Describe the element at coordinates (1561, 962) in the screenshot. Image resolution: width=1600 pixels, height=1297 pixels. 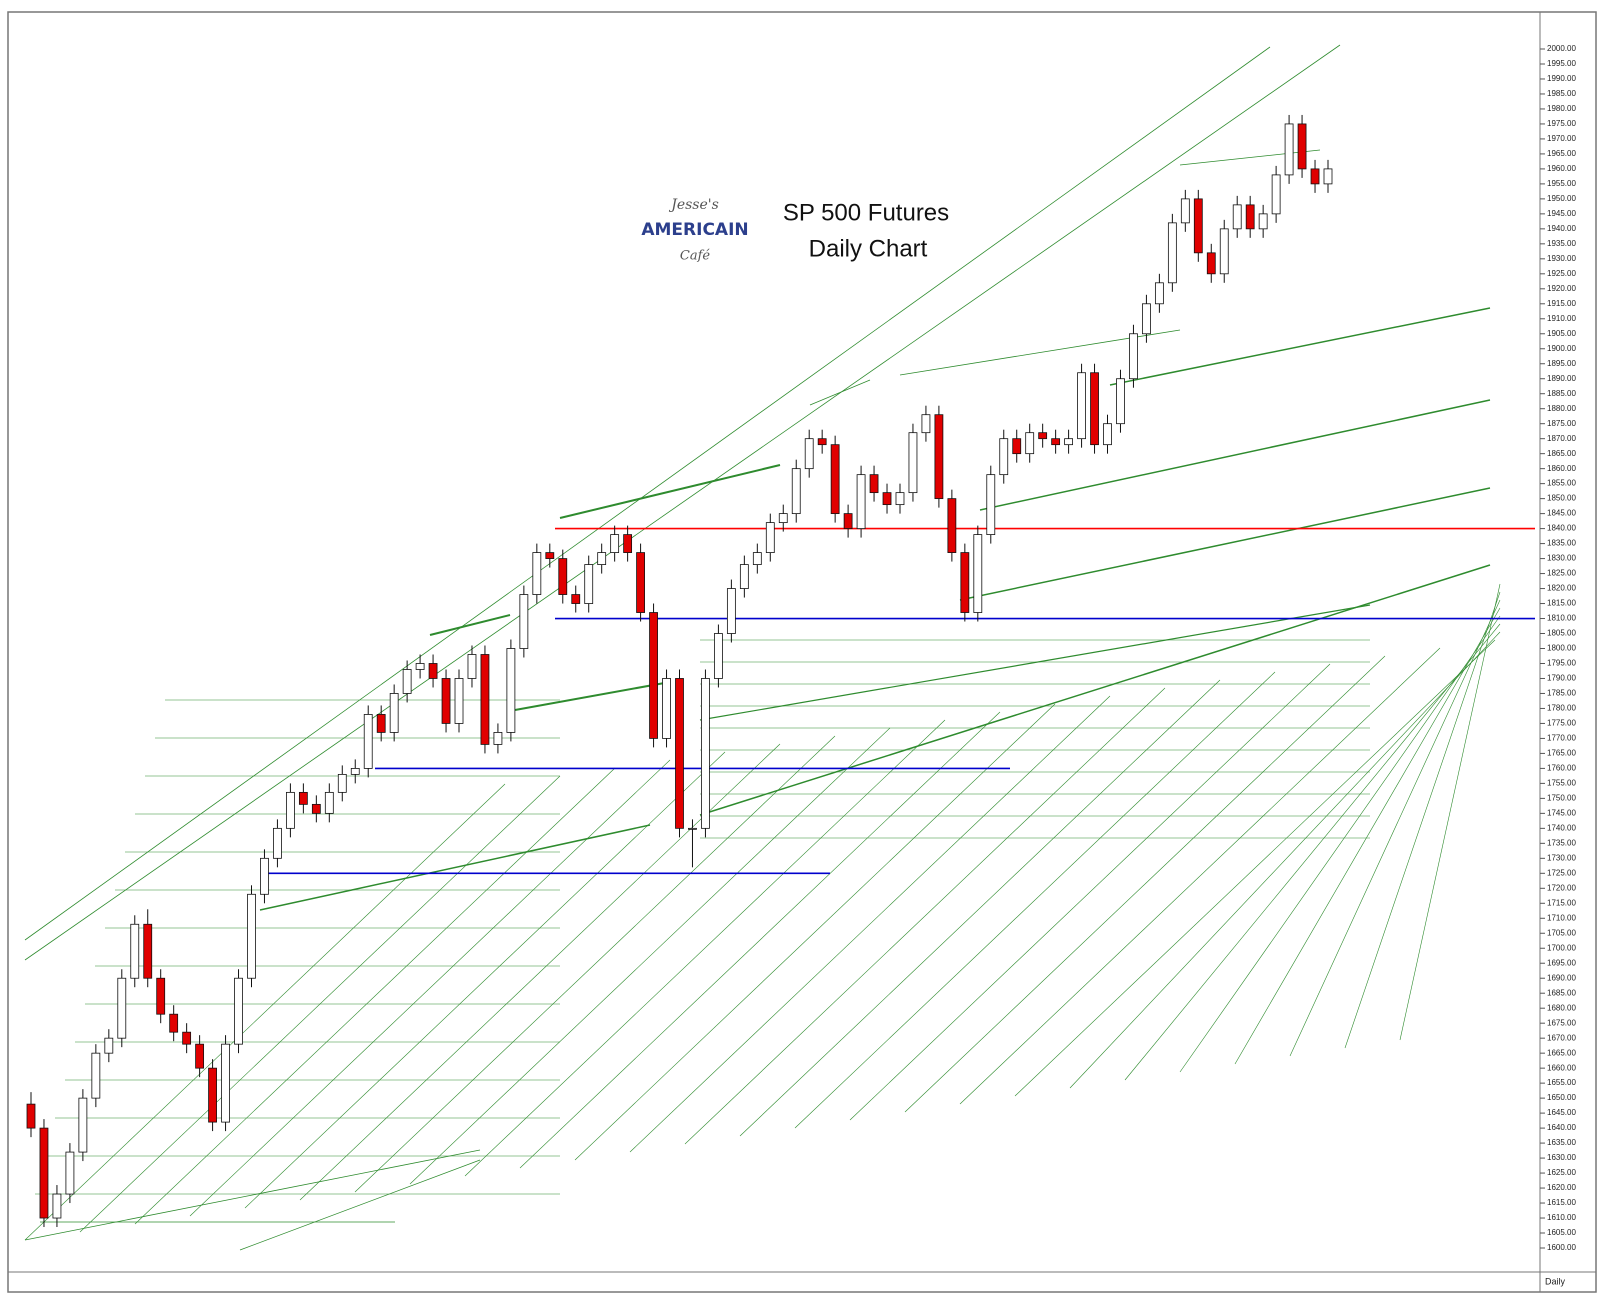
I see `y-tick-label: 1695.00` at that location.